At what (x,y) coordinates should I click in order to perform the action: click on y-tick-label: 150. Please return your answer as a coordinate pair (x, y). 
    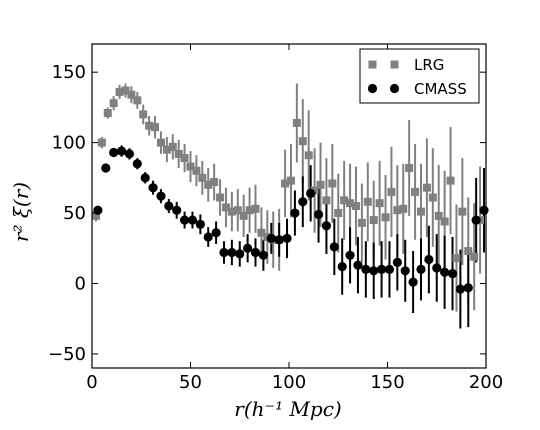
    Looking at the image, I should click on (69, 72).